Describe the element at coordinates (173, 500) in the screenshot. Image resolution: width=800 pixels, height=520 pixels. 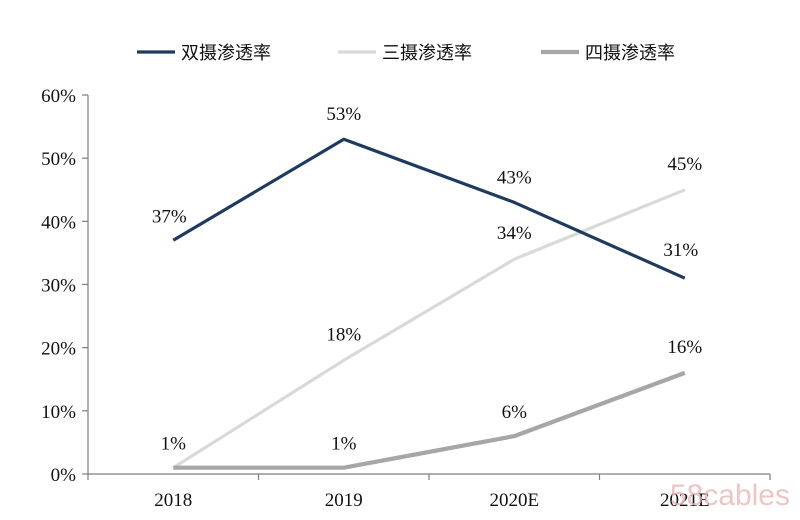
I see `x-tick-label: 2018` at that location.